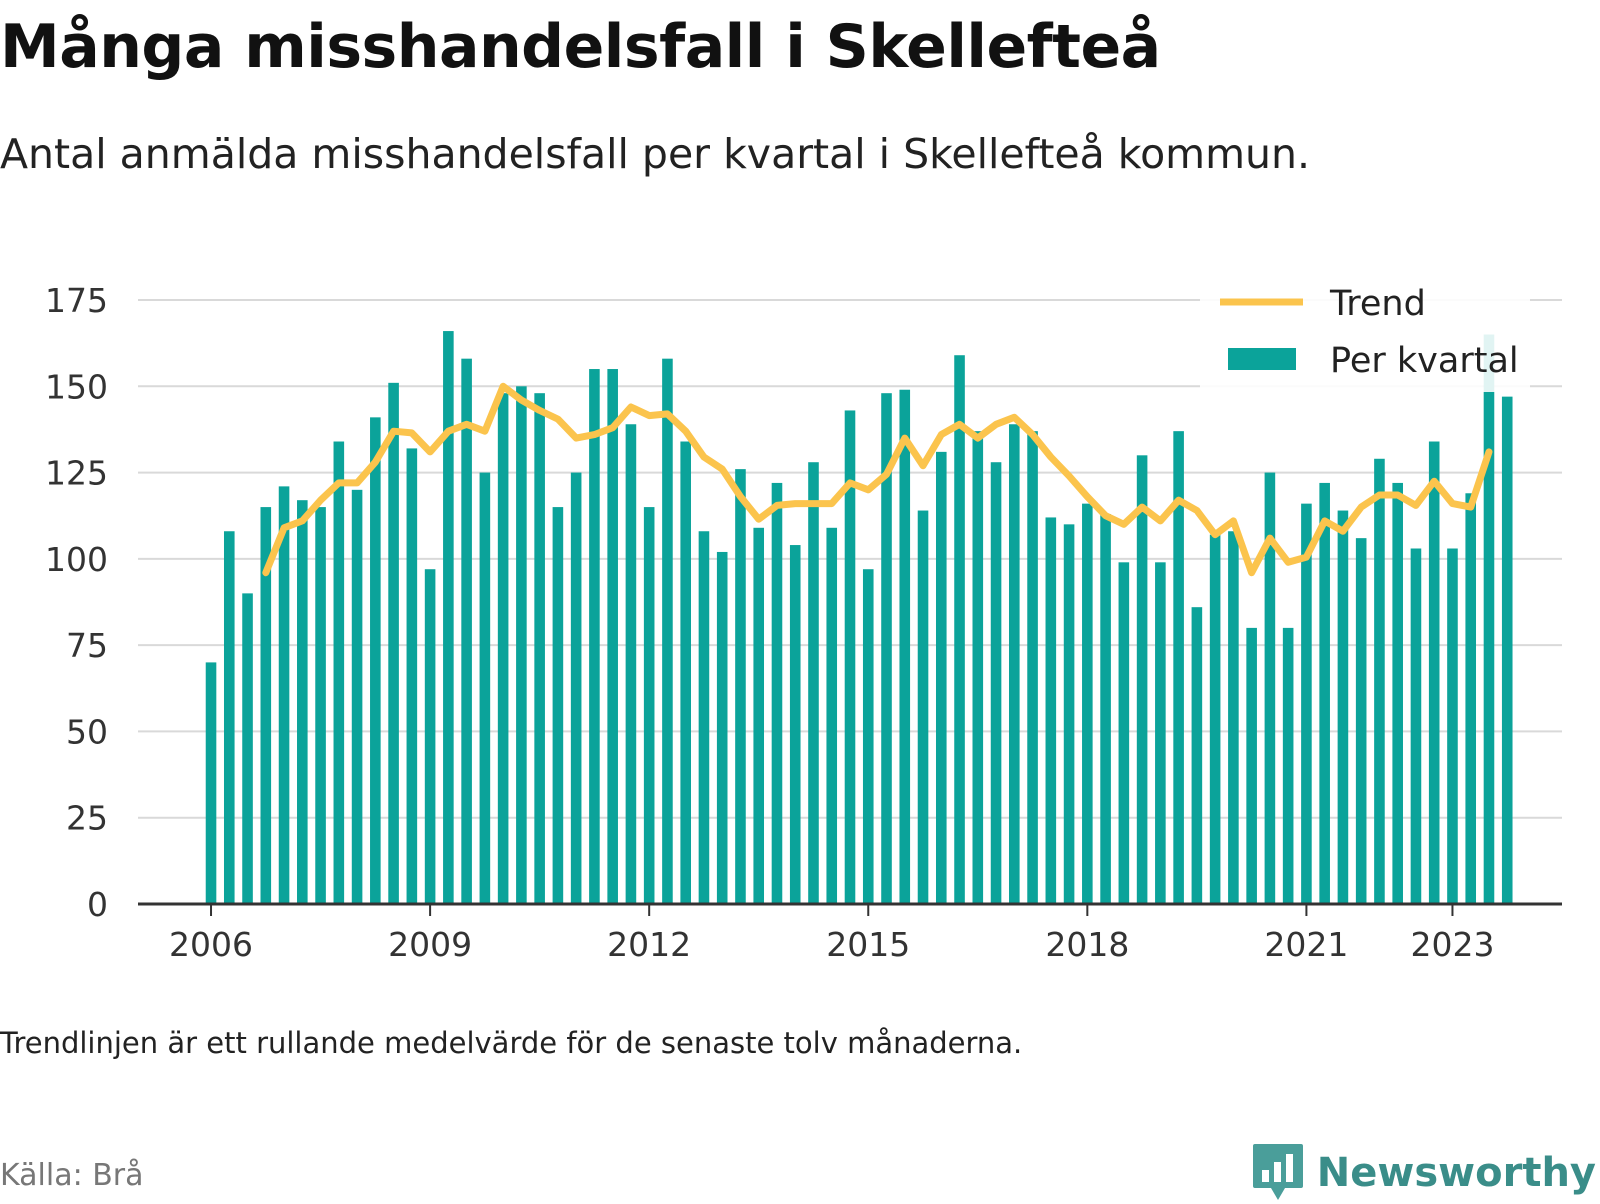 The height and width of the screenshot is (1204, 1600). What do you see at coordinates (1324, 693) in the screenshot?
I see `bar-2021-Q2` at bounding box center [1324, 693].